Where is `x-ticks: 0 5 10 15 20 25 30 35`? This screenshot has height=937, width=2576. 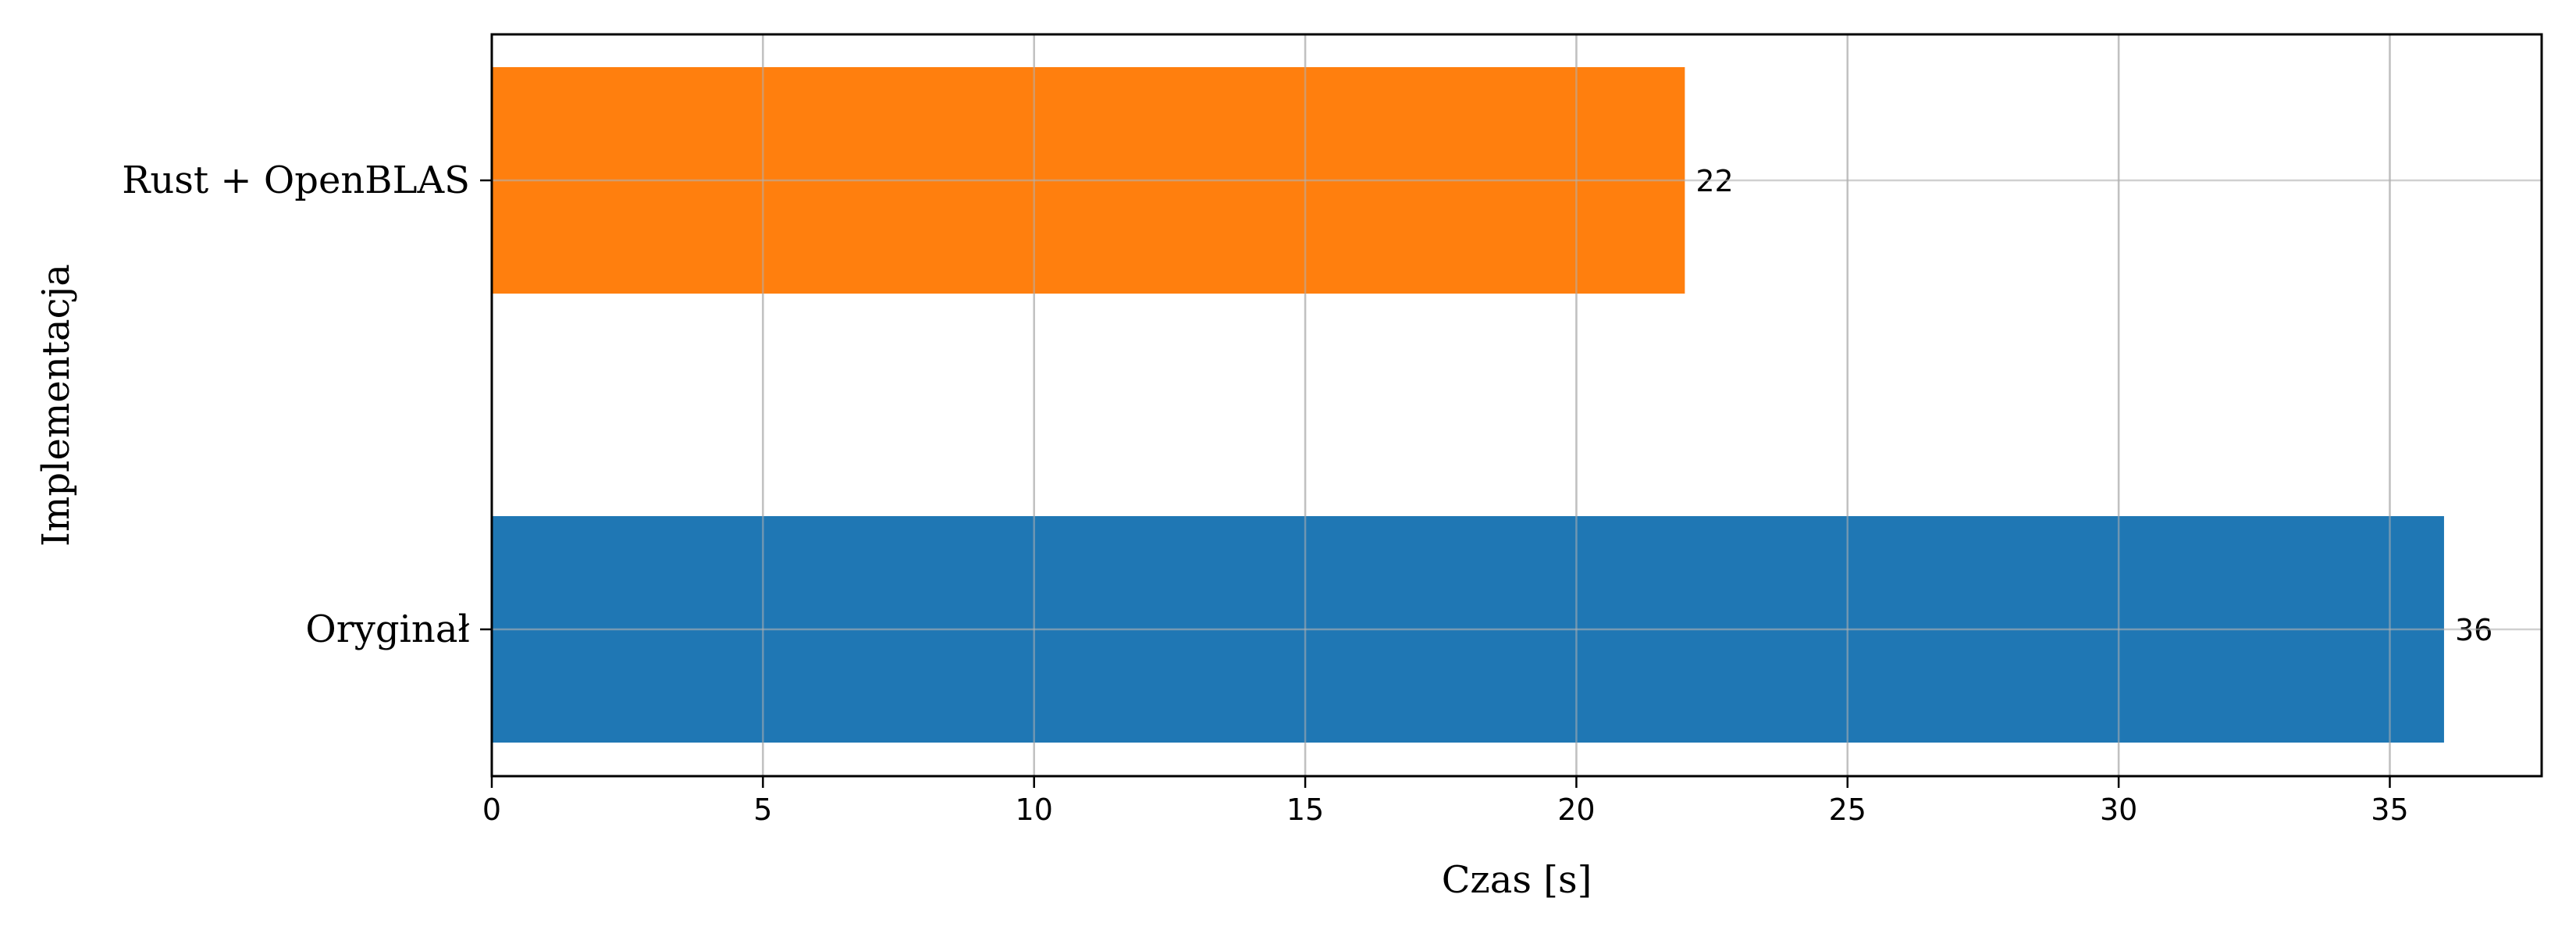 x-ticks: 0 5 10 15 20 25 30 35 is located at coordinates (1445, 801).